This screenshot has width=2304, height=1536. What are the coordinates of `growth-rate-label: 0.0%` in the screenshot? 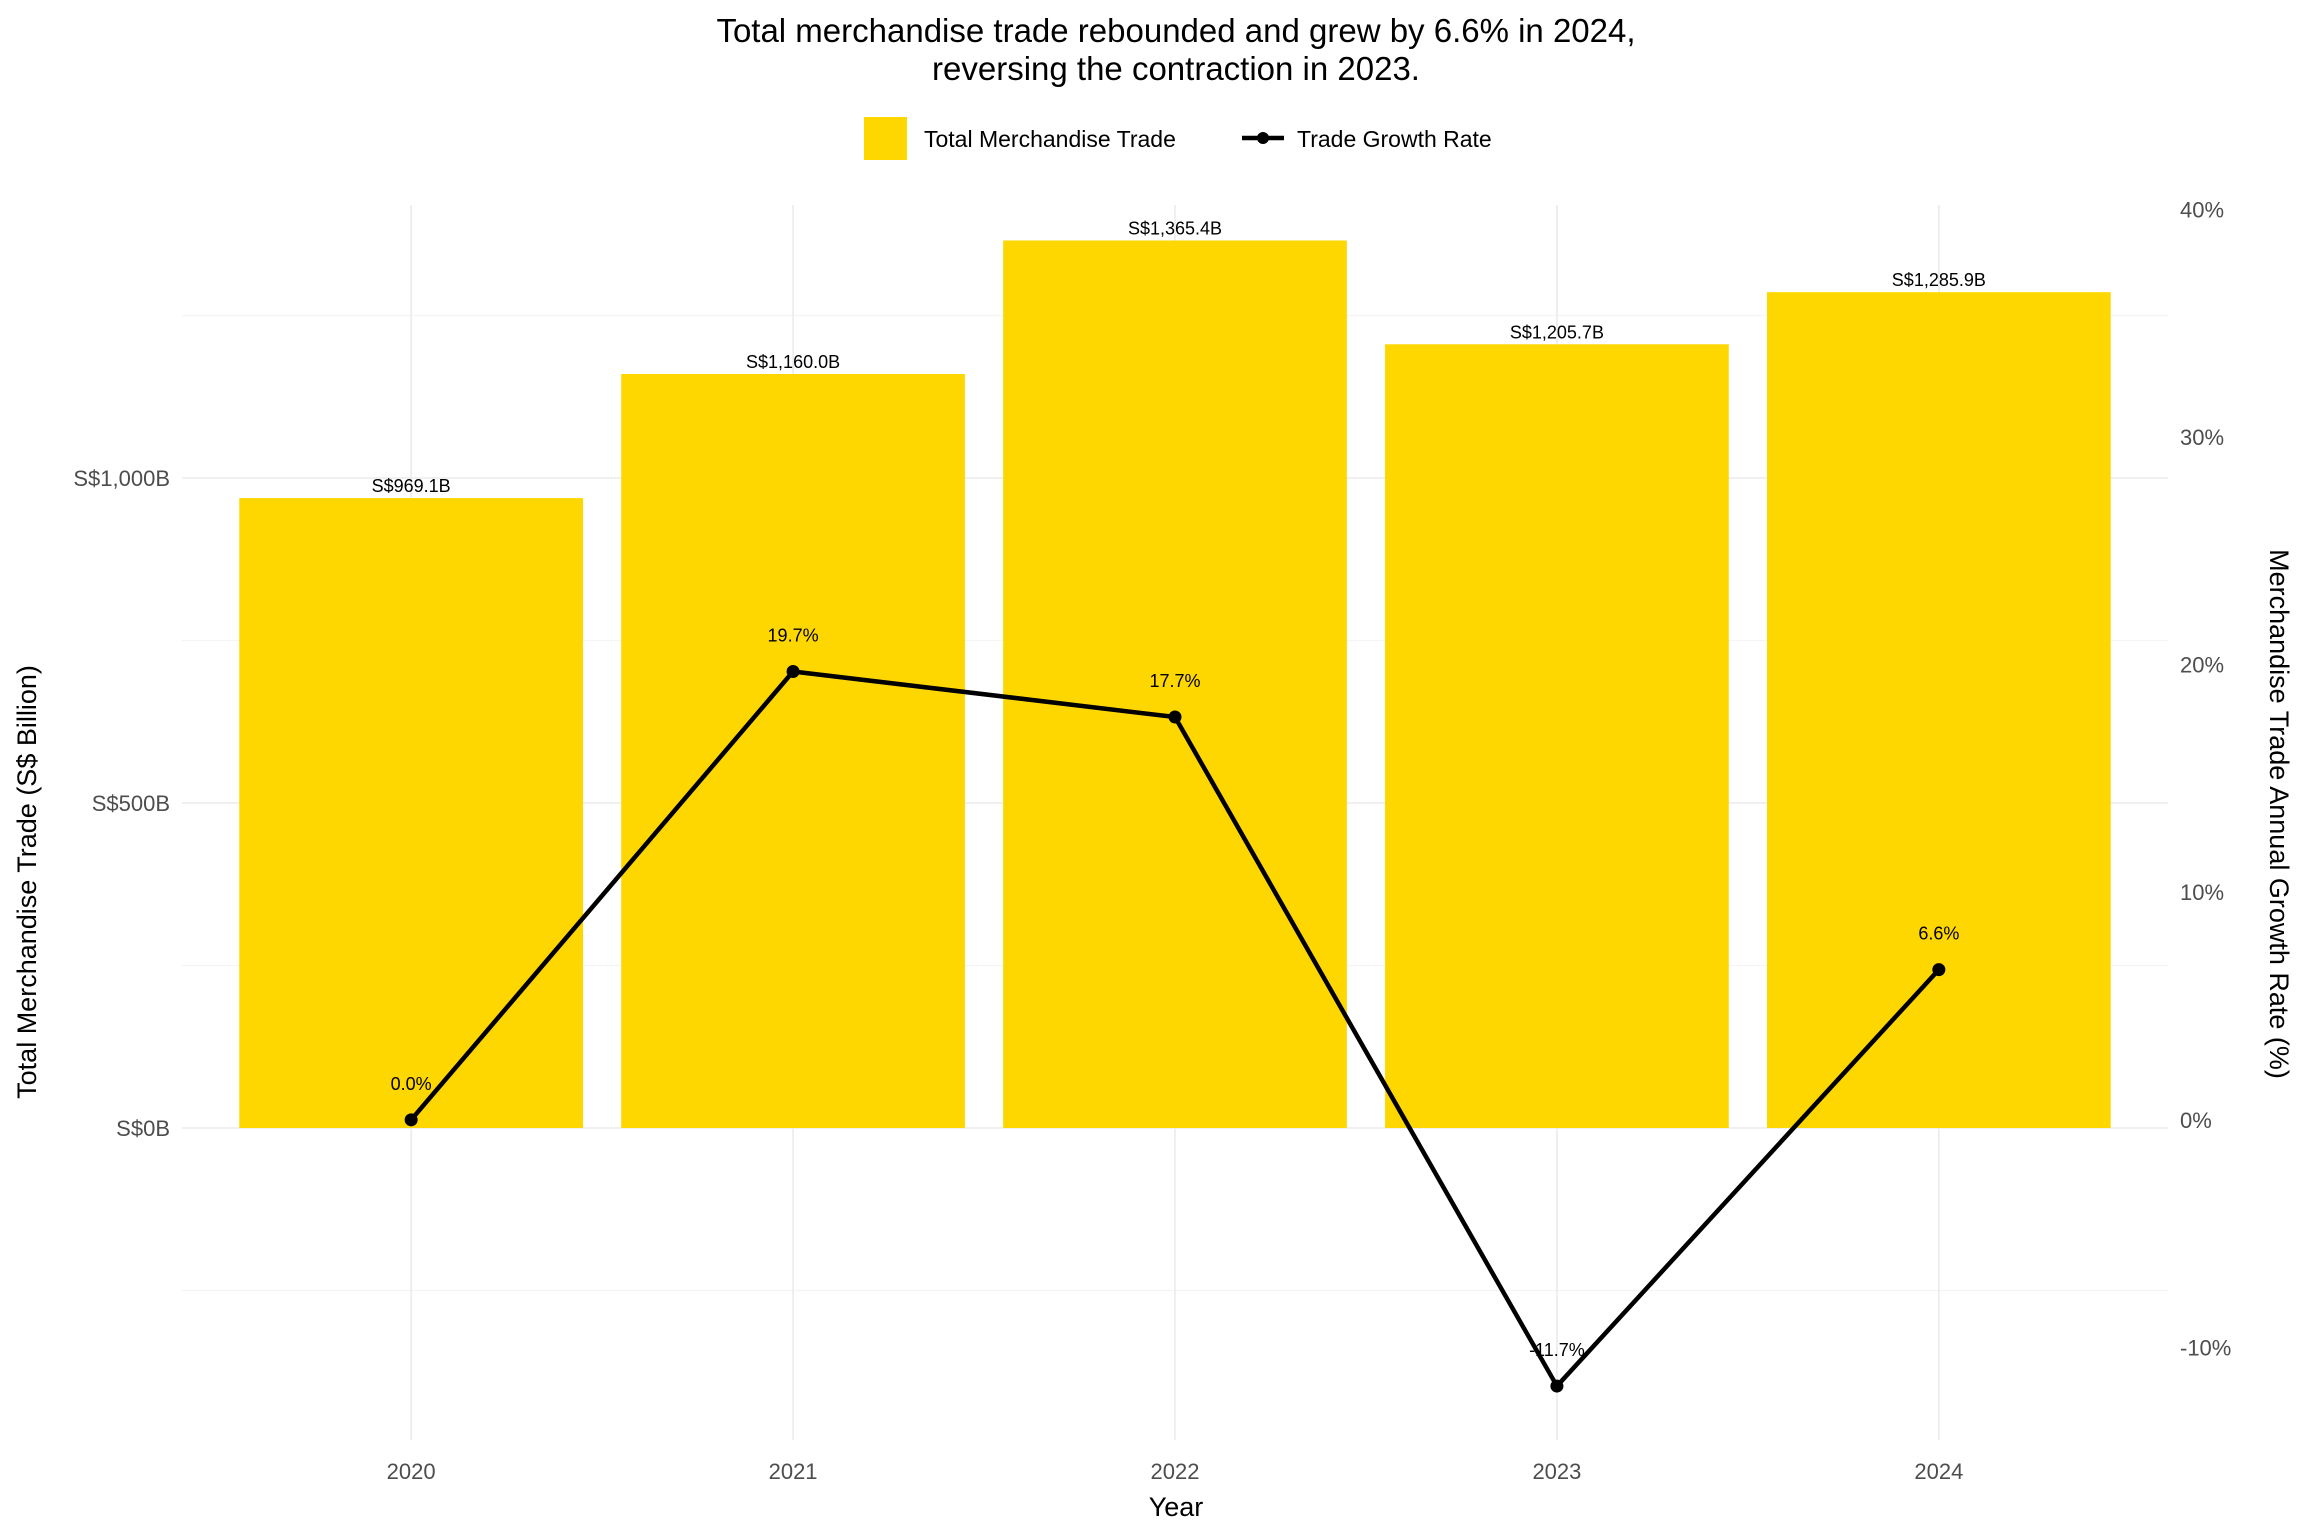 It's located at (411, 1084).